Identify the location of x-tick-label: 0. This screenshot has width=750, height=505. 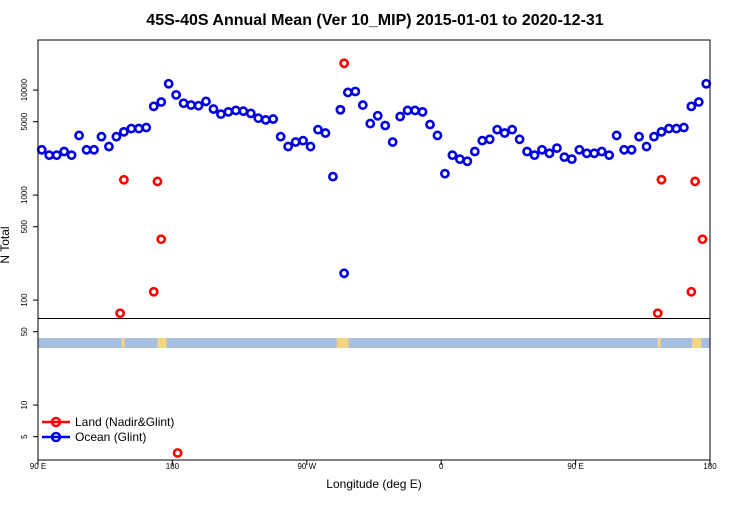
(441, 466).